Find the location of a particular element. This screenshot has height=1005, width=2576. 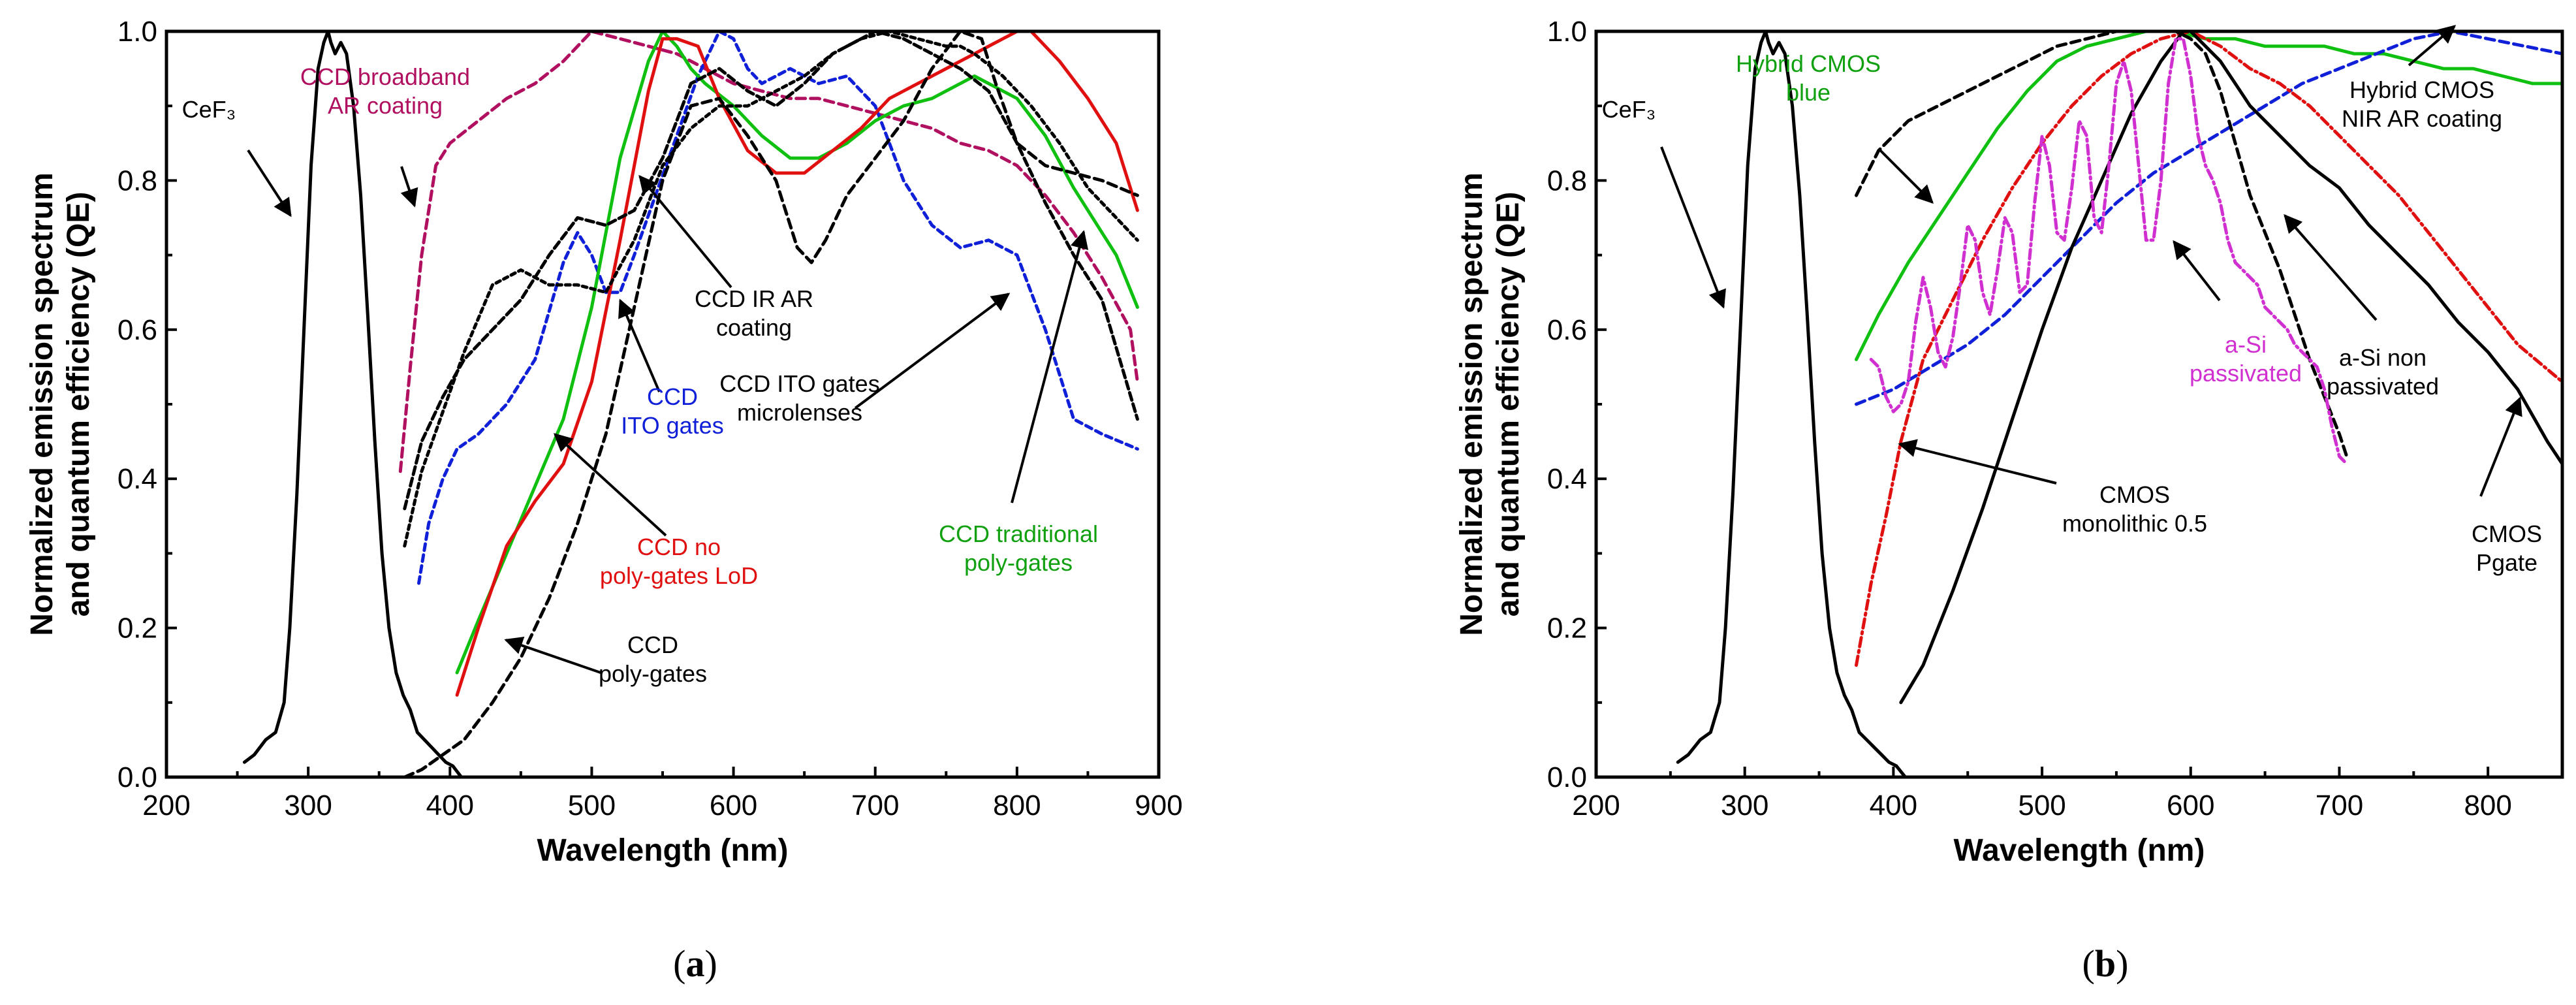

x-tick-label: 400 is located at coordinates (450, 806).